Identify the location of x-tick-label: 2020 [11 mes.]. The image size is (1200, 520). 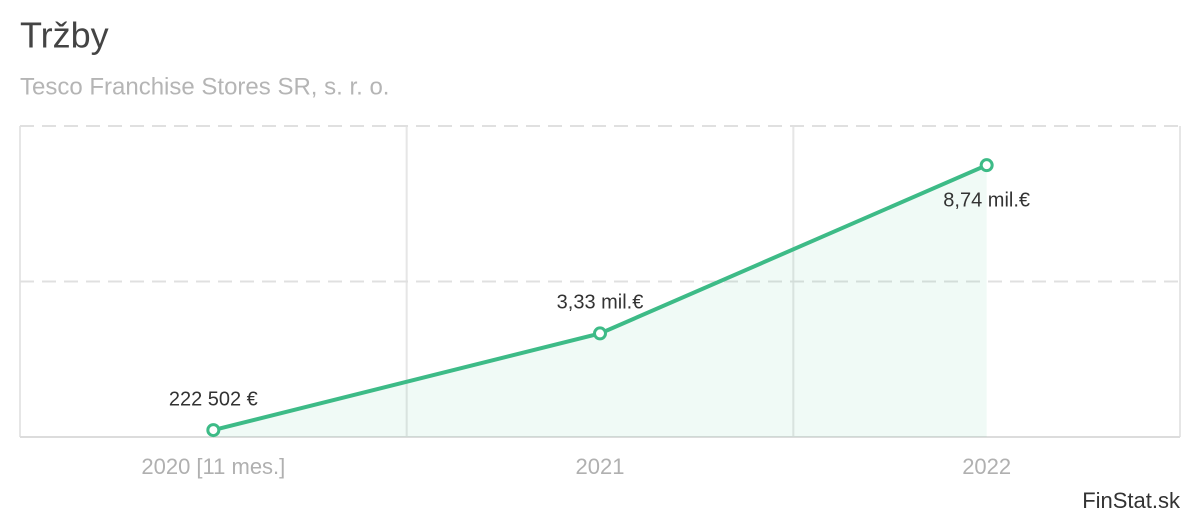
(213, 466).